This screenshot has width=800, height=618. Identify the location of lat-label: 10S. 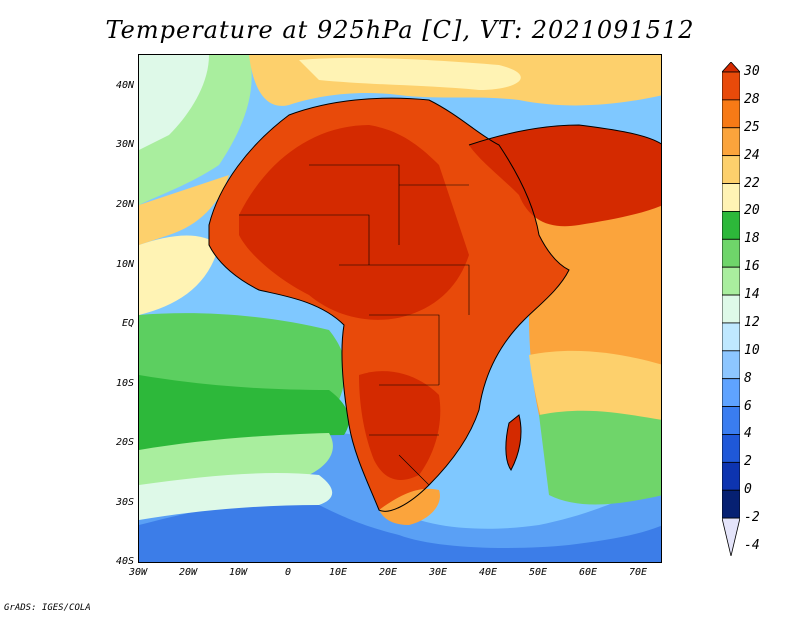
(124, 383).